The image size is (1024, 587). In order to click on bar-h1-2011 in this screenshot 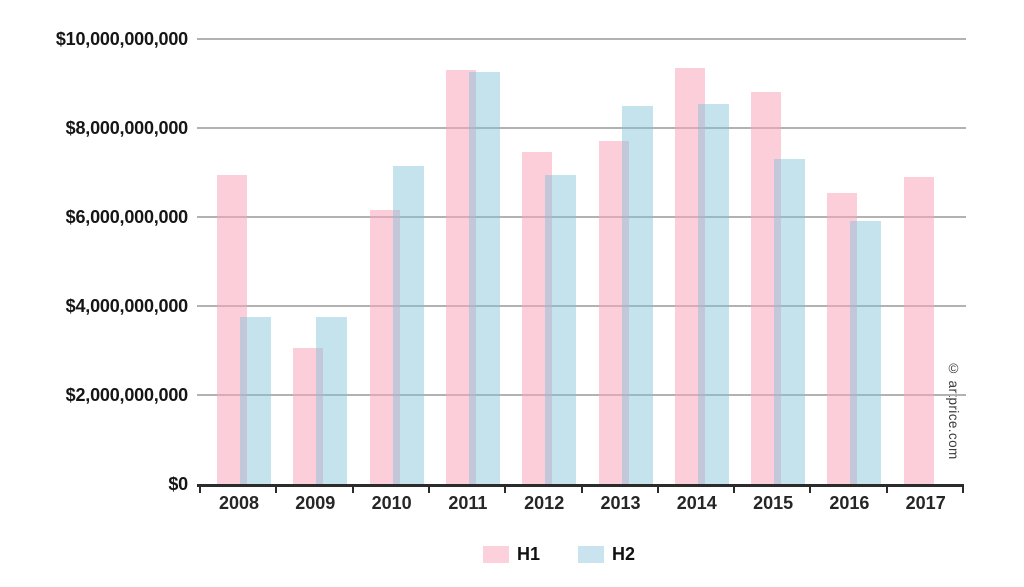, I will do `click(460, 277)`.